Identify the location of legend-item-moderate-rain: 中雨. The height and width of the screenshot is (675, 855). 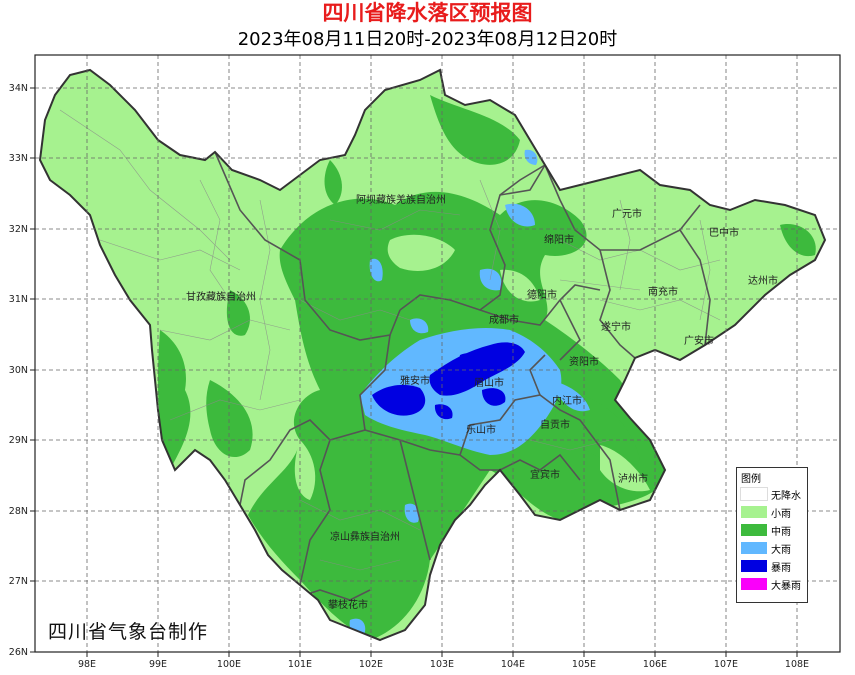
(773, 530).